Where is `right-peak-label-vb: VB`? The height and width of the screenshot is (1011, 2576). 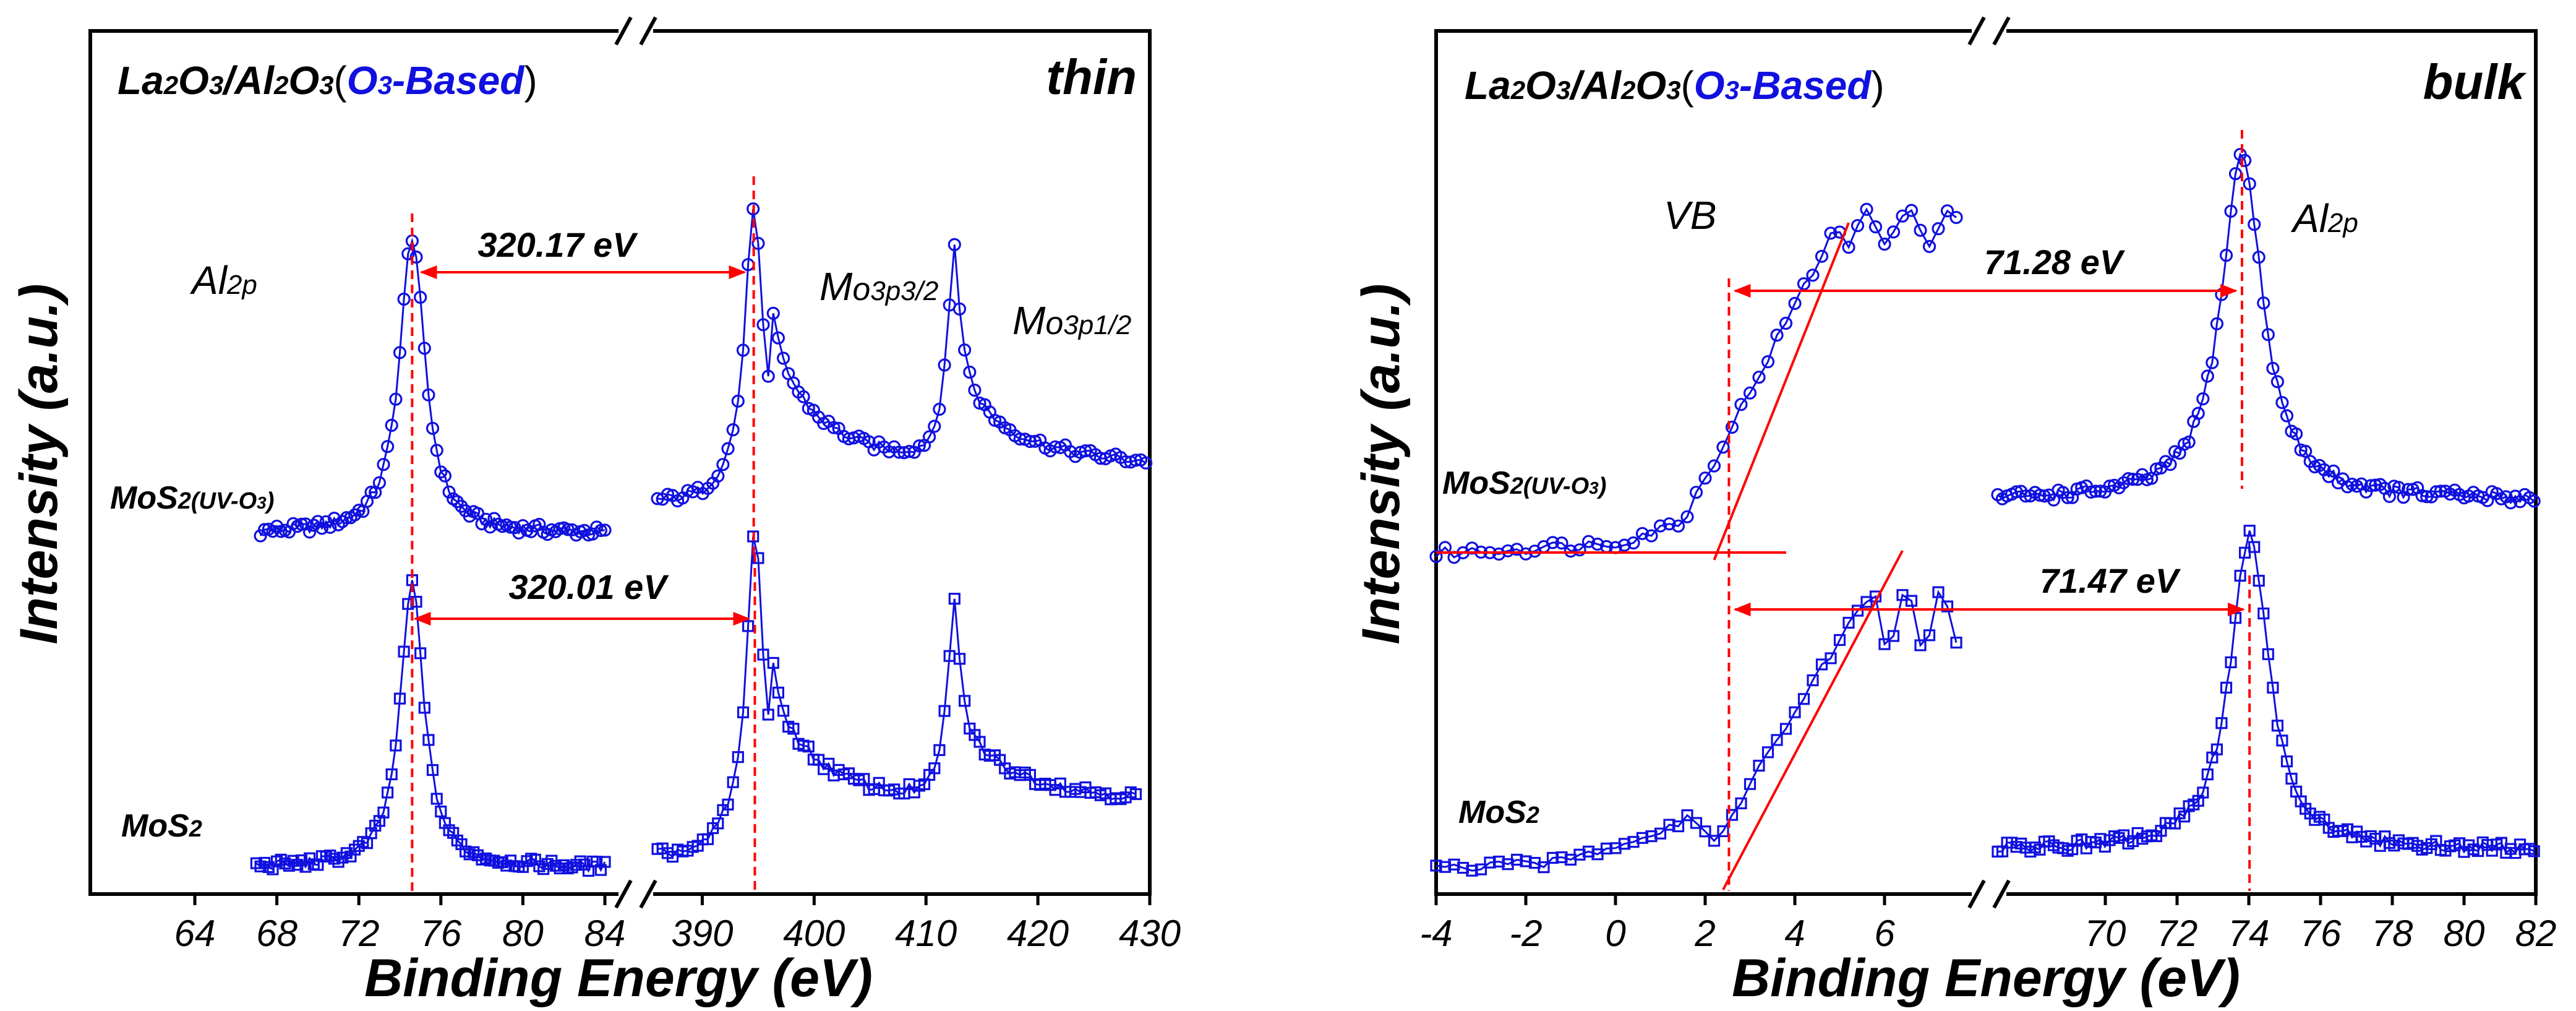 right-peak-label-vb: VB is located at coordinates (1690, 215).